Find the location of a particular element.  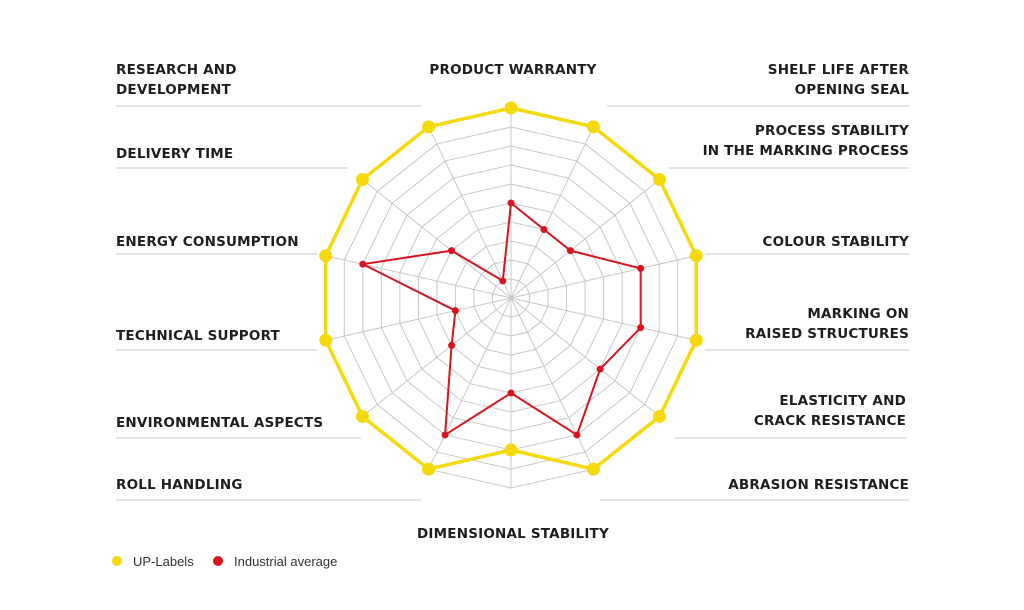

axis-label-line: DEVELOPMENT is located at coordinates (174, 90).